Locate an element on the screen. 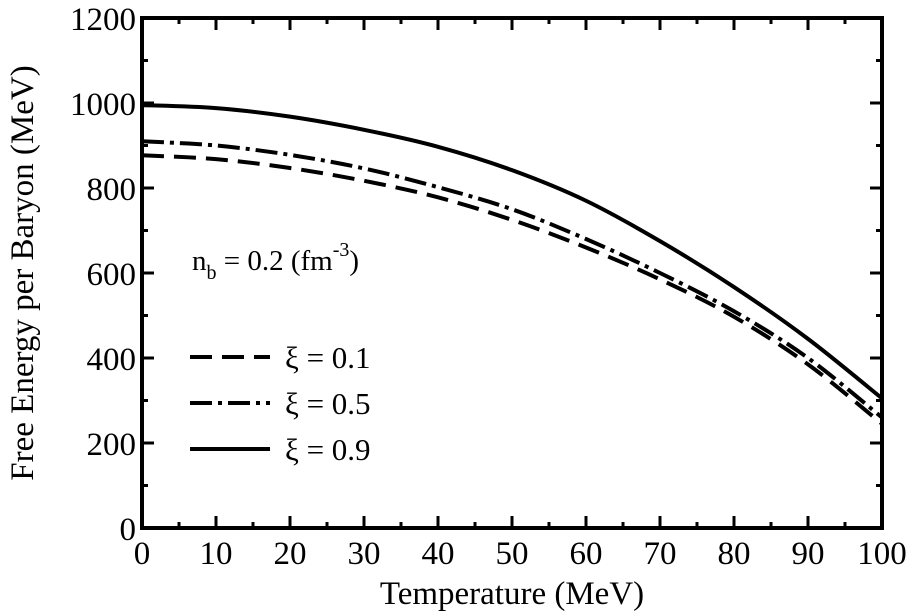  x-tick-label: 30 is located at coordinates (364, 554).